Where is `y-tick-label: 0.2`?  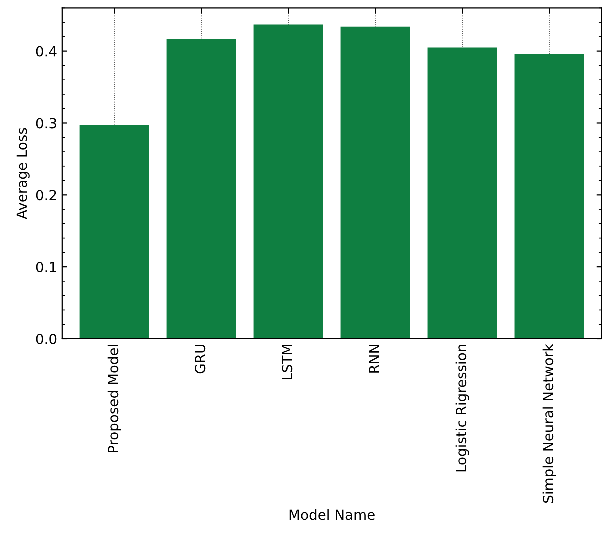
y-tick-label: 0.2 is located at coordinates (46, 195).